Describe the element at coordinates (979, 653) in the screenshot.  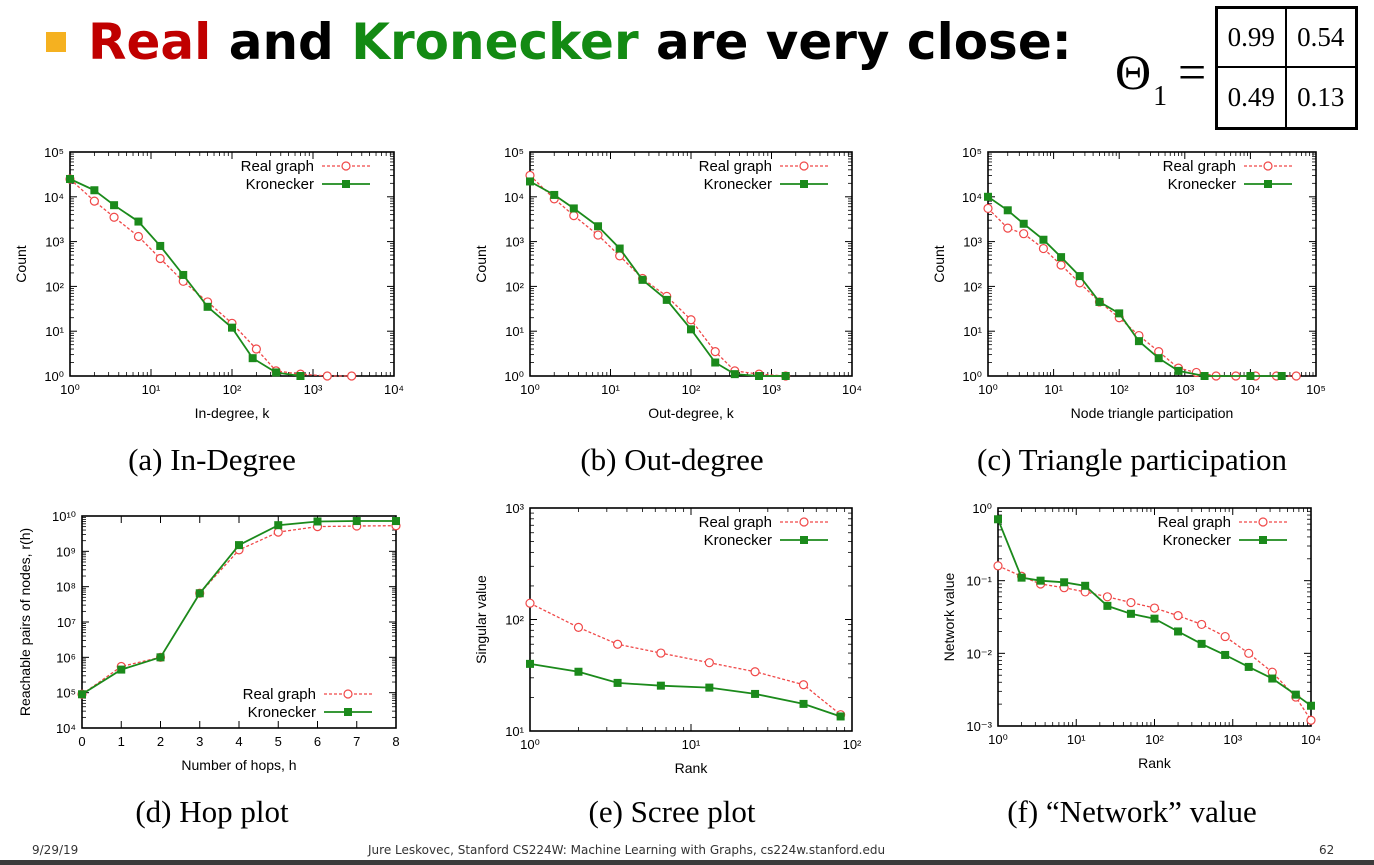
I see `y-tick-label: 10⁻²` at that location.